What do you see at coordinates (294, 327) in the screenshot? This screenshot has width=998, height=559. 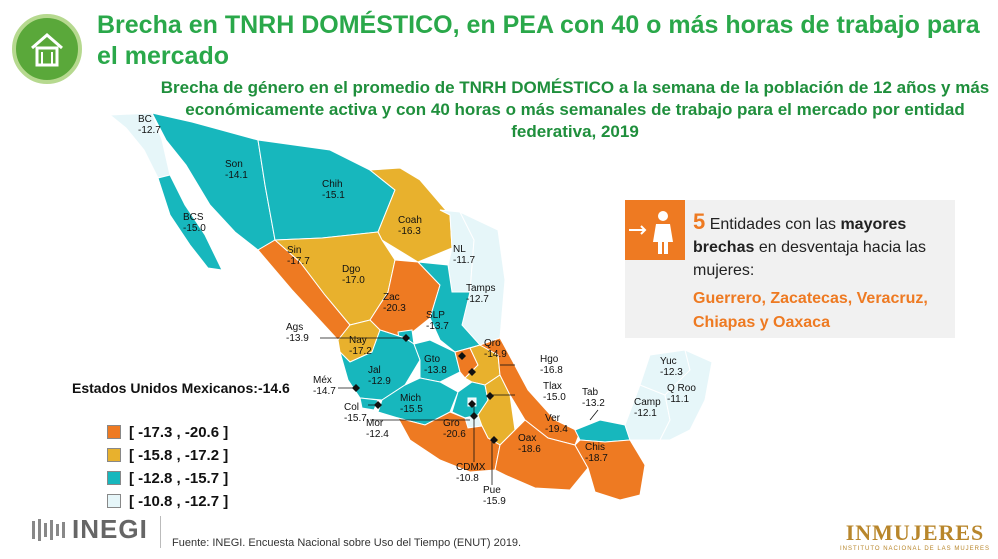 I see `state-label-abbr: Ags` at bounding box center [294, 327].